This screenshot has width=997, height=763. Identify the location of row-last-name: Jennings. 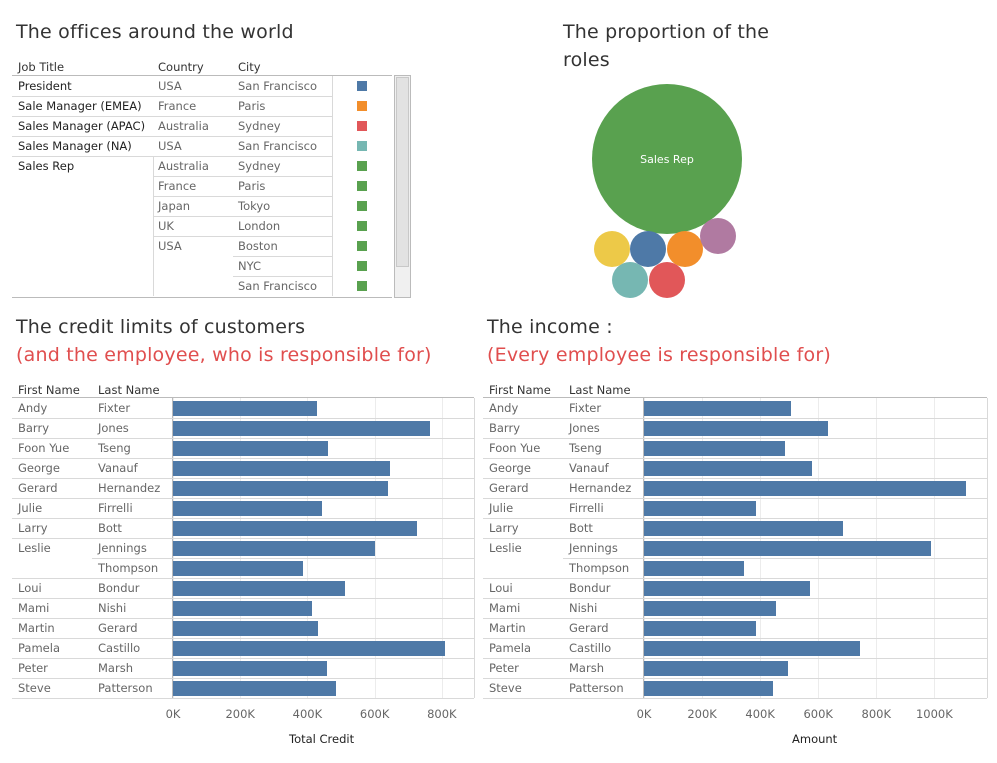
(593, 548).